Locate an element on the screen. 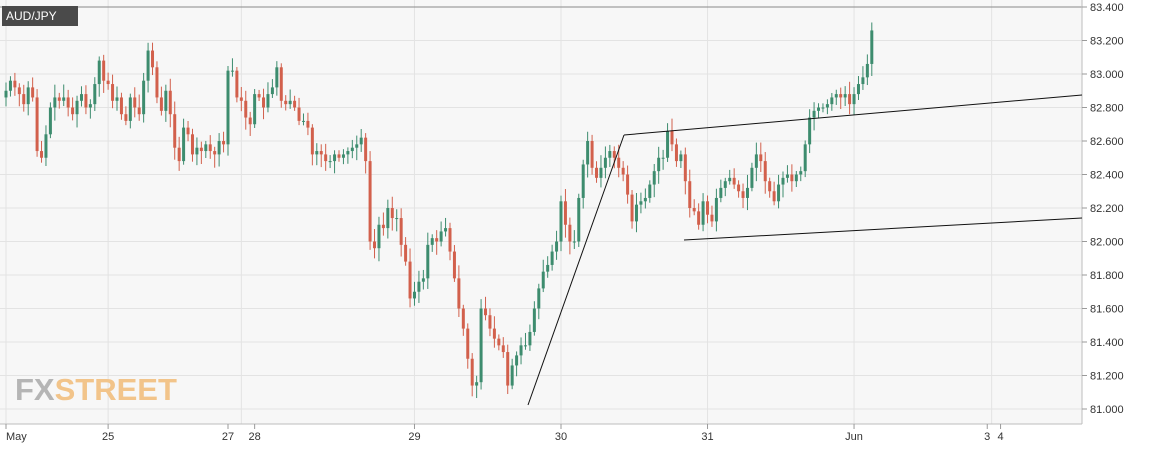  channel-lower-line is located at coordinates (883, 229).